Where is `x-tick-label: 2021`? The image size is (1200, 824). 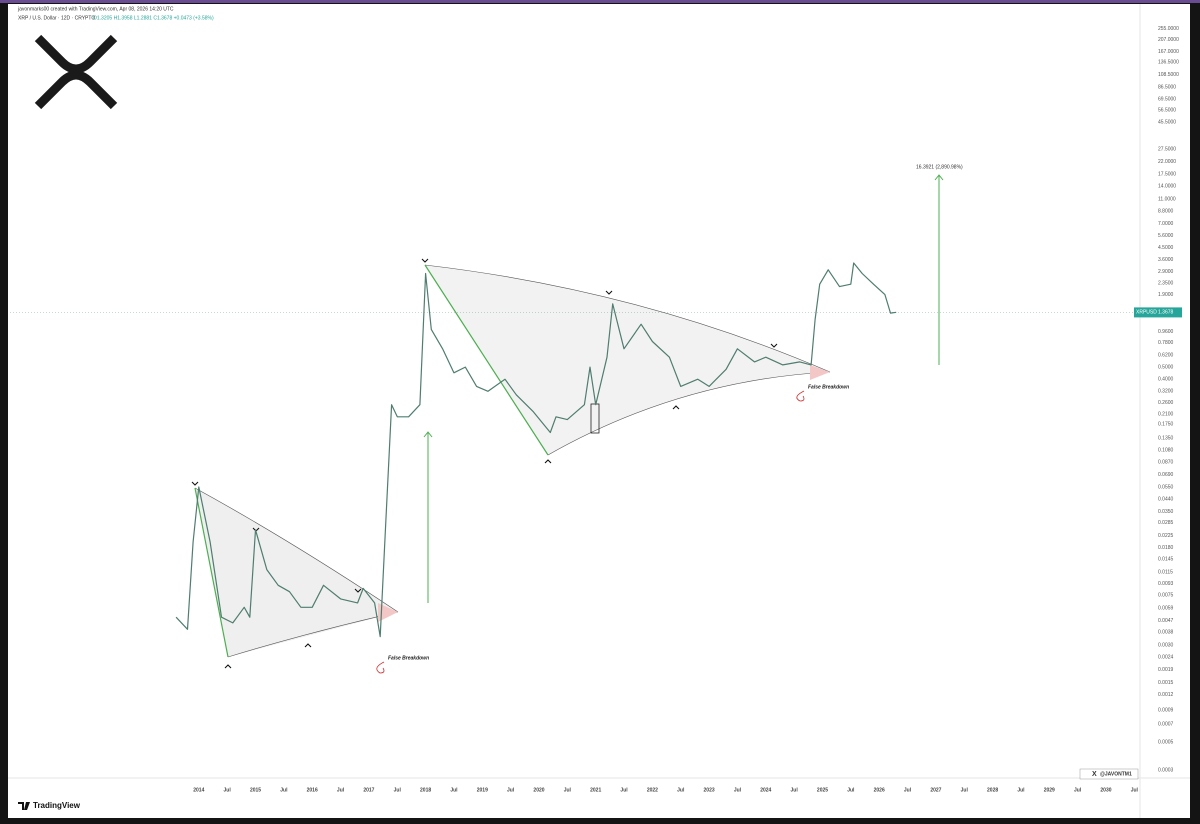
x-tick-label: 2021 is located at coordinates (595, 790).